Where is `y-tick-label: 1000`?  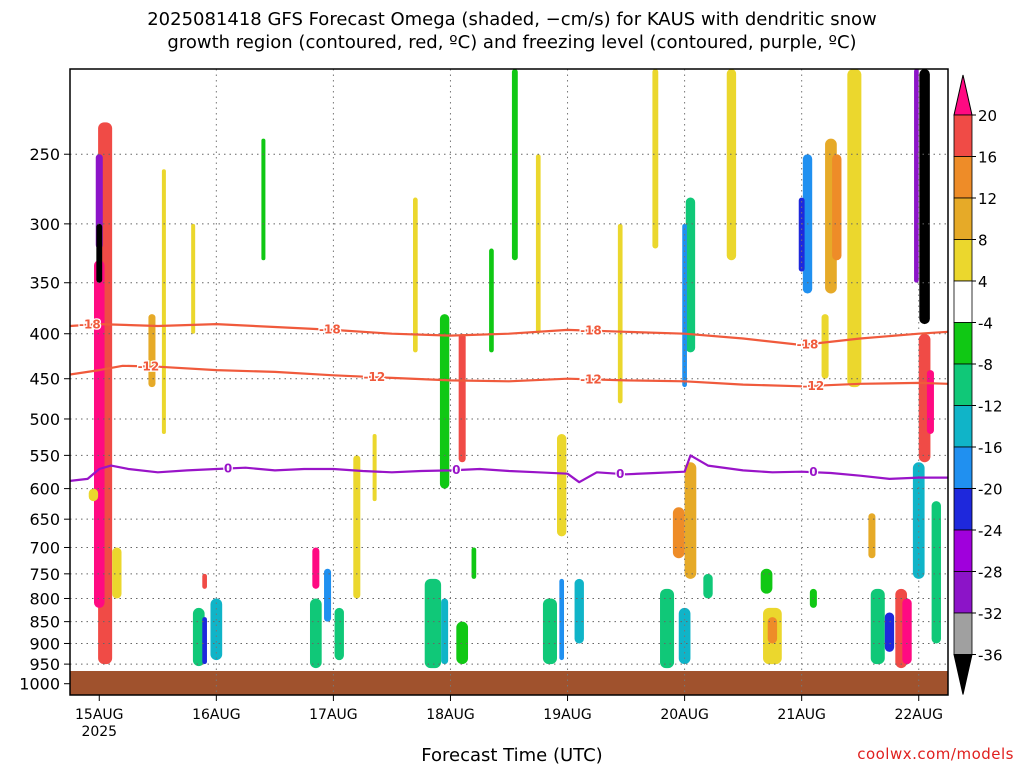 y-tick-label: 1000 is located at coordinates (39, 684).